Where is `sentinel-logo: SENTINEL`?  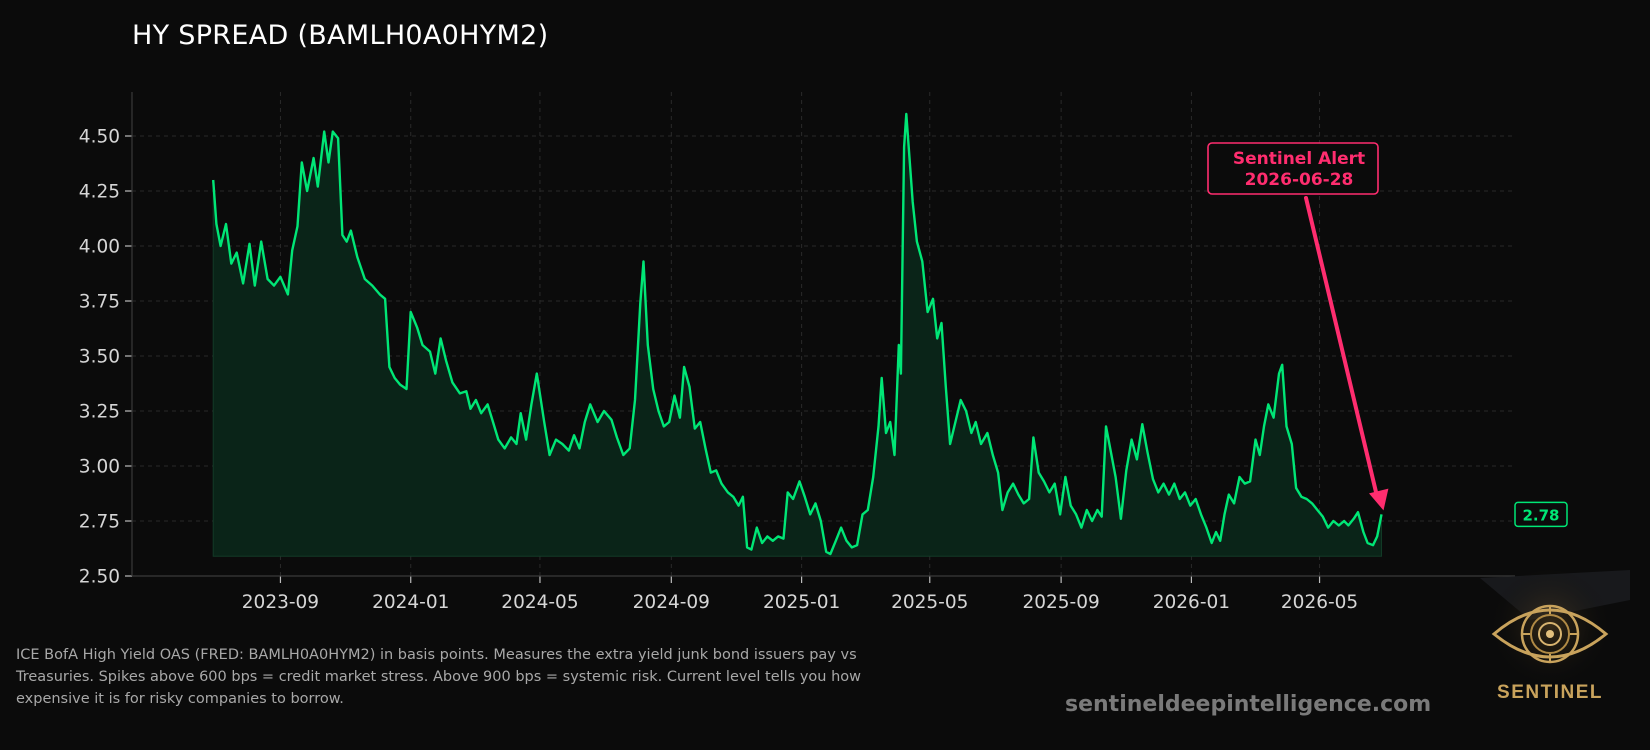 sentinel-logo: SENTINEL is located at coordinates (1555, 636).